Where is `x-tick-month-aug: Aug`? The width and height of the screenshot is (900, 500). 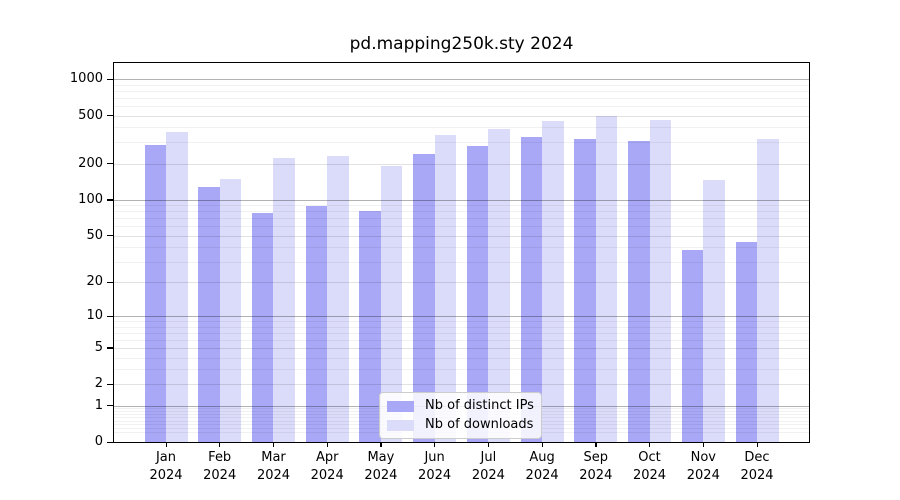 x-tick-month-aug: Aug is located at coordinates (542, 457).